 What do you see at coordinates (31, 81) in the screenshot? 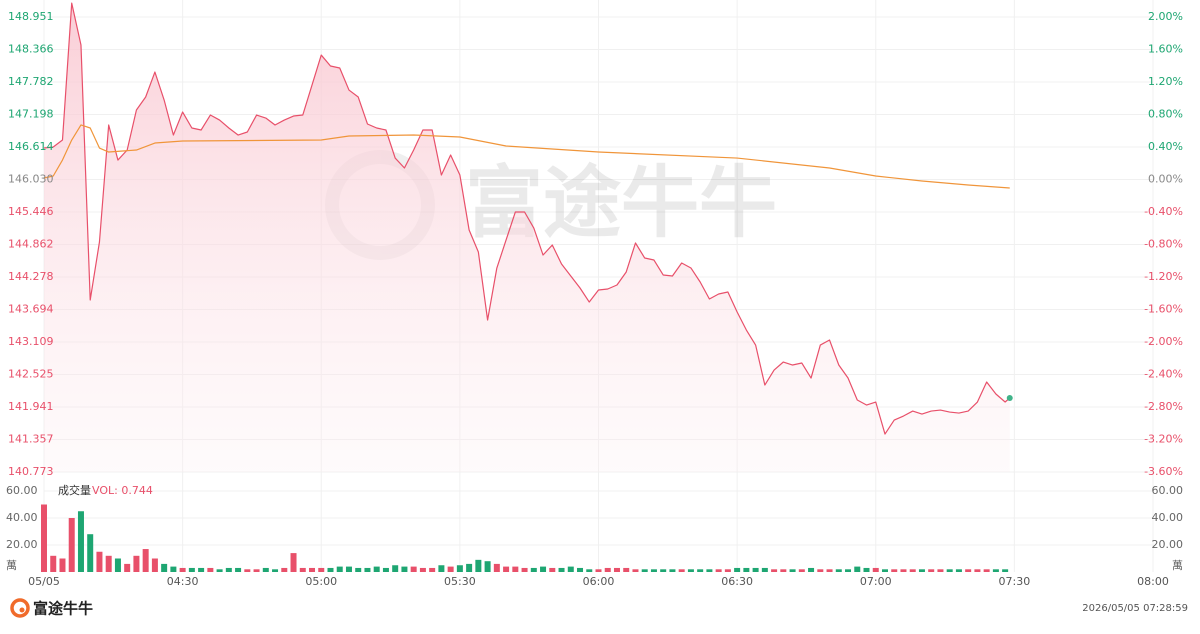
I see `y-tick-label: 147.782` at bounding box center [31, 81].